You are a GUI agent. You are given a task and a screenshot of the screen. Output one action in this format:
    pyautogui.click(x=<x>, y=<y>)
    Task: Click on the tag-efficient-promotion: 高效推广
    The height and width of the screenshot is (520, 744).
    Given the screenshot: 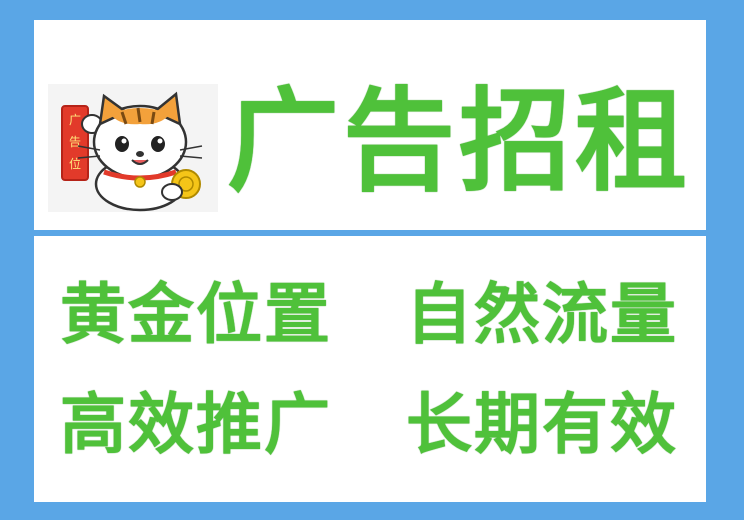 What is the action you would take?
    pyautogui.click(x=196, y=424)
    